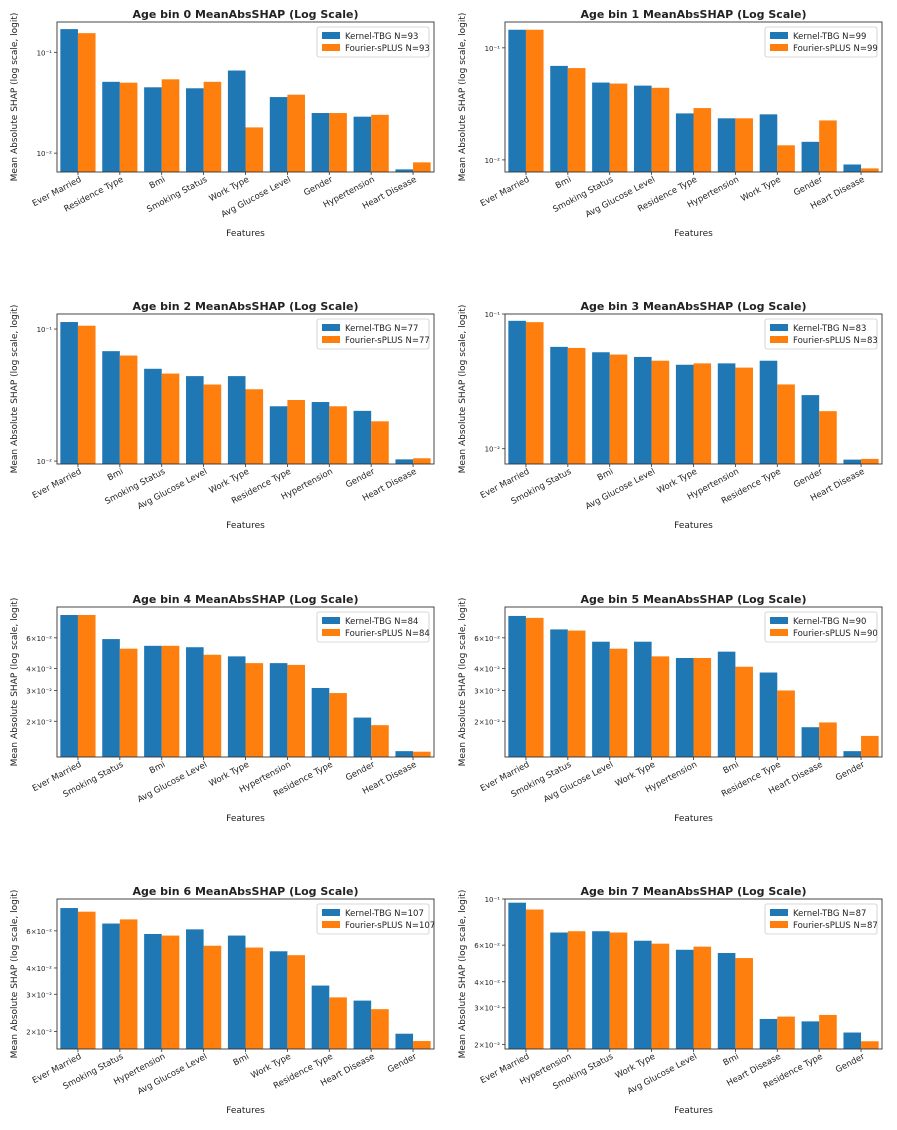 Image resolution: width=897 pixels, height=1130 pixels. What do you see at coordinates (381, 329) in the screenshot?
I see `legend-label: Kernel-TBG N=77` at bounding box center [381, 329].